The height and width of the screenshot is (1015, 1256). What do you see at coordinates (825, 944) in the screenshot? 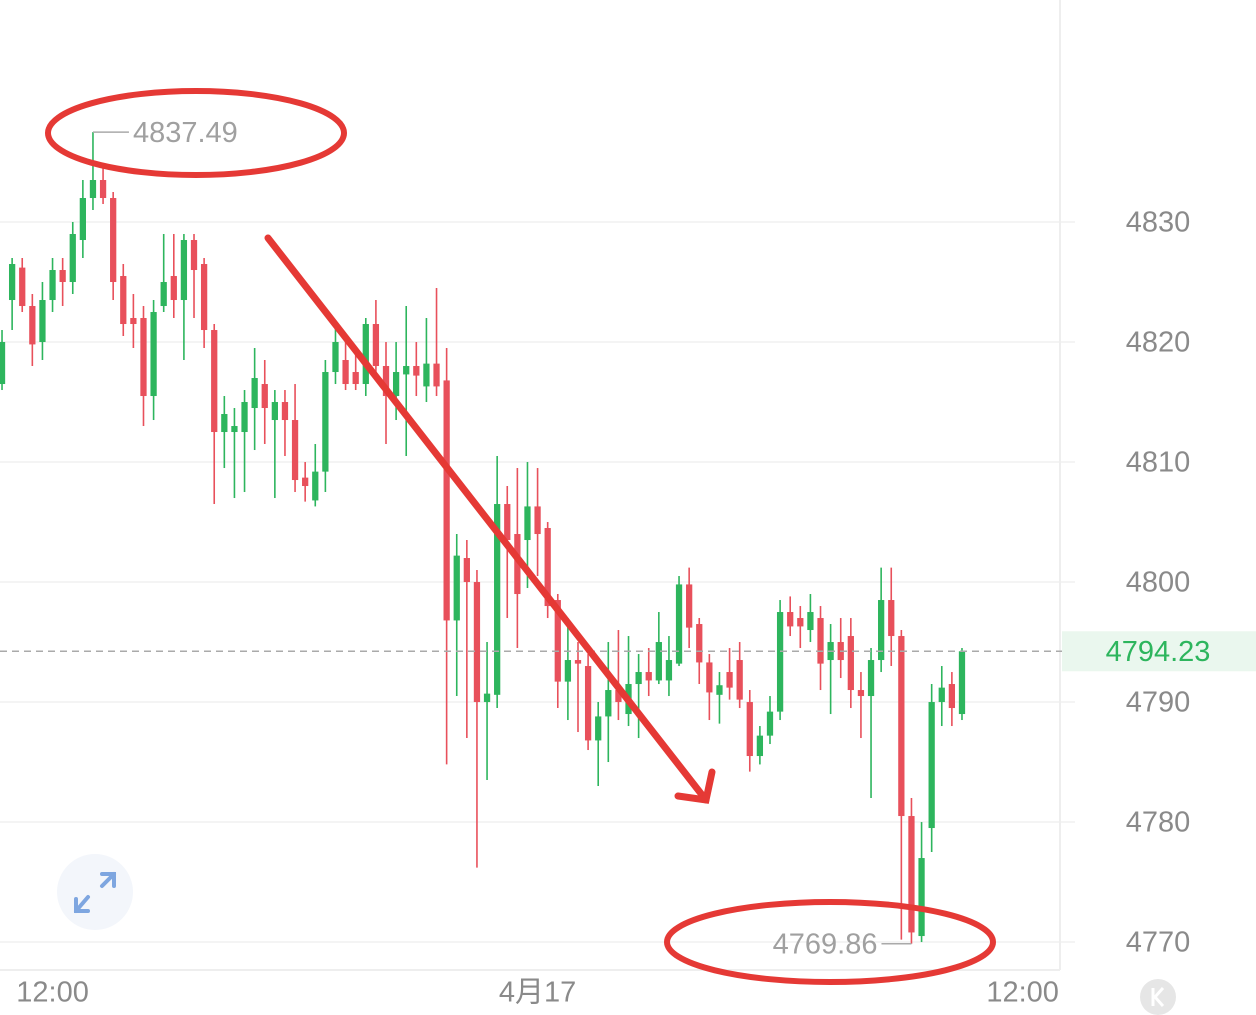
I see `low-label: 4769.86` at bounding box center [825, 944].